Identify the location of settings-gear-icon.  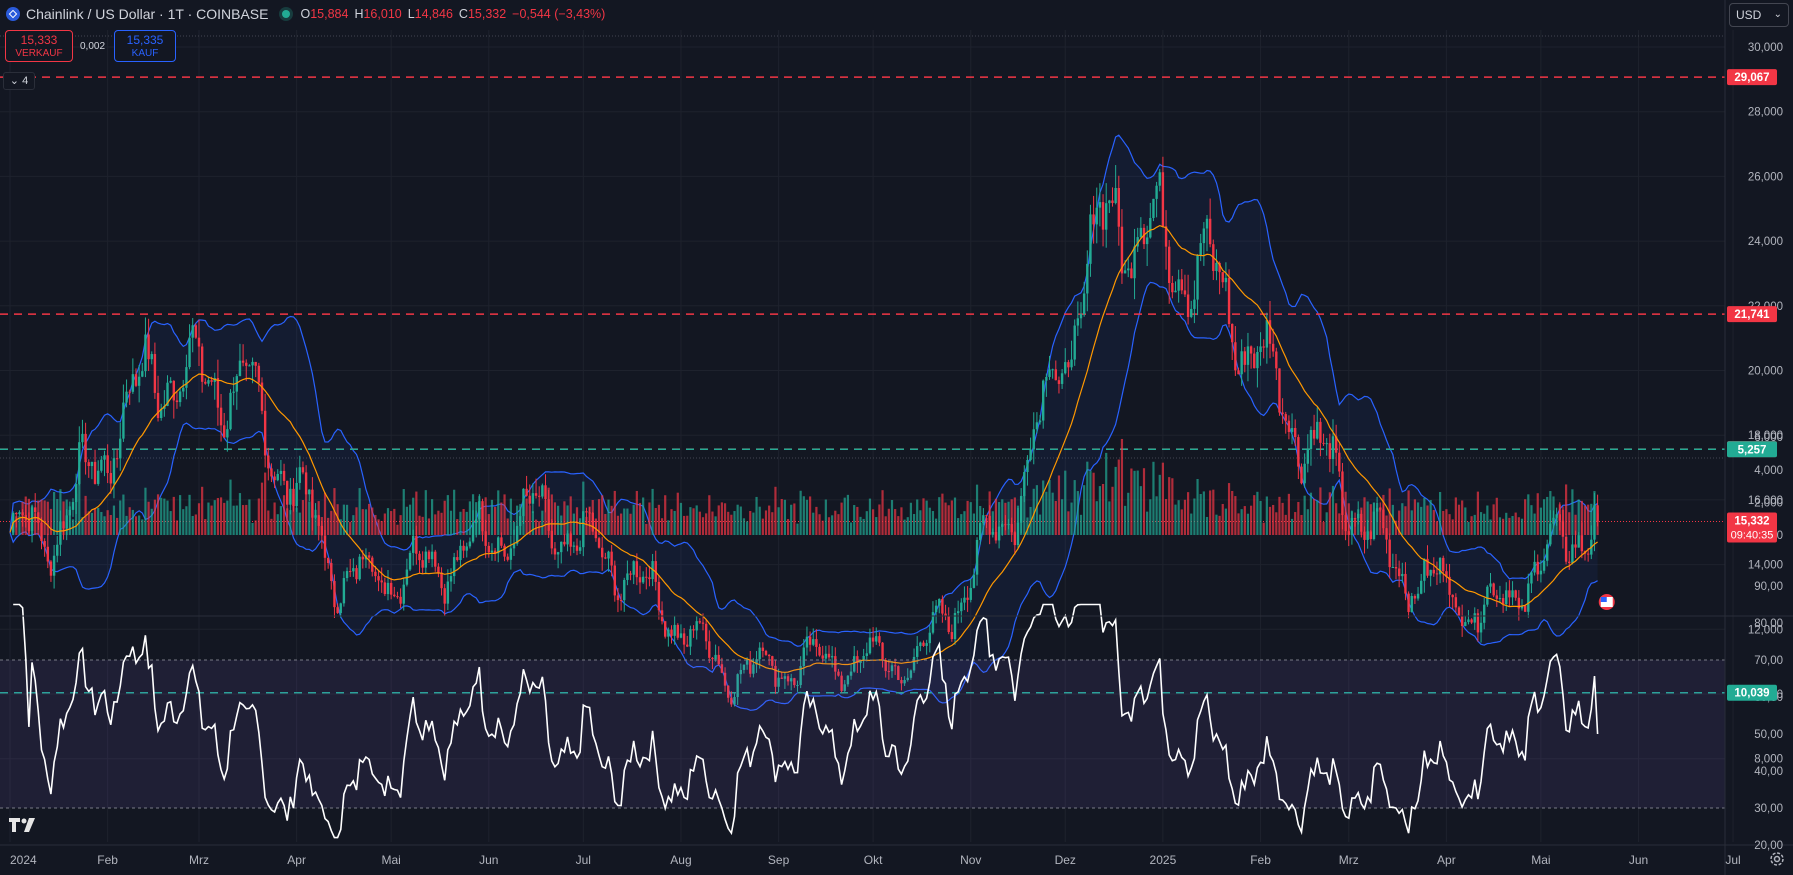
(1777, 859).